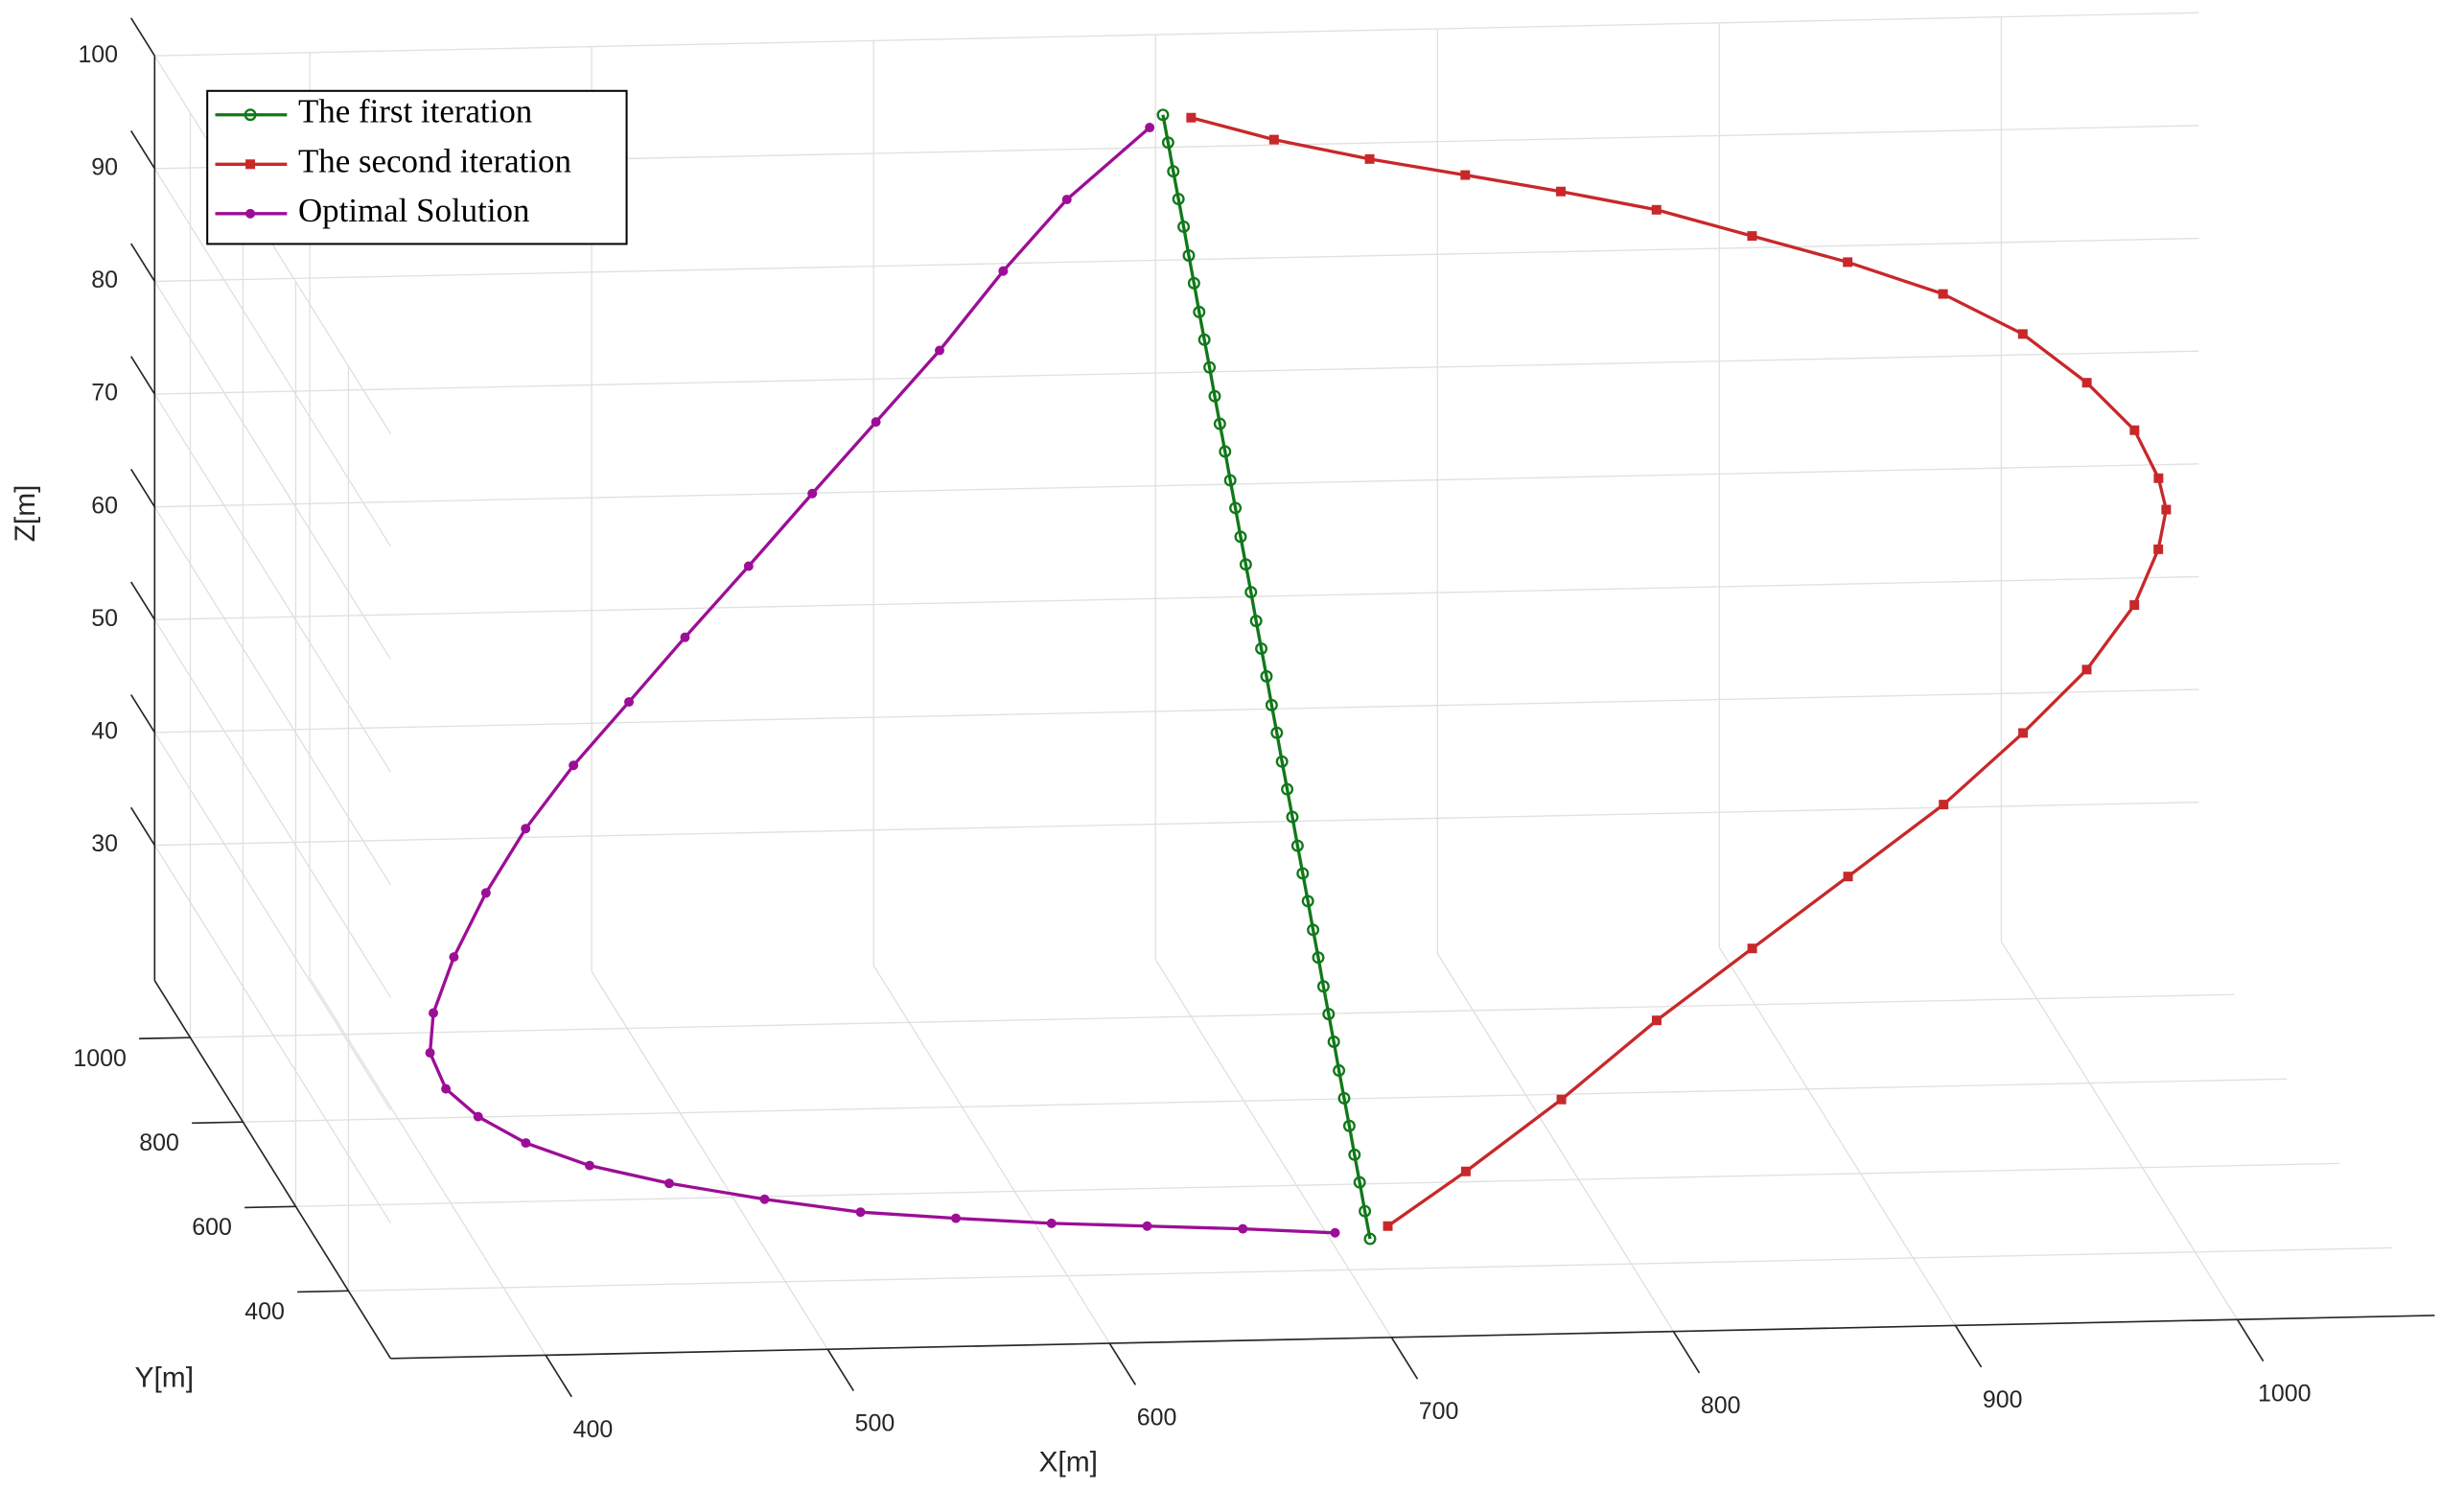  What do you see at coordinates (159, 1142) in the screenshot?
I see `y-tick-label: 800` at bounding box center [159, 1142].